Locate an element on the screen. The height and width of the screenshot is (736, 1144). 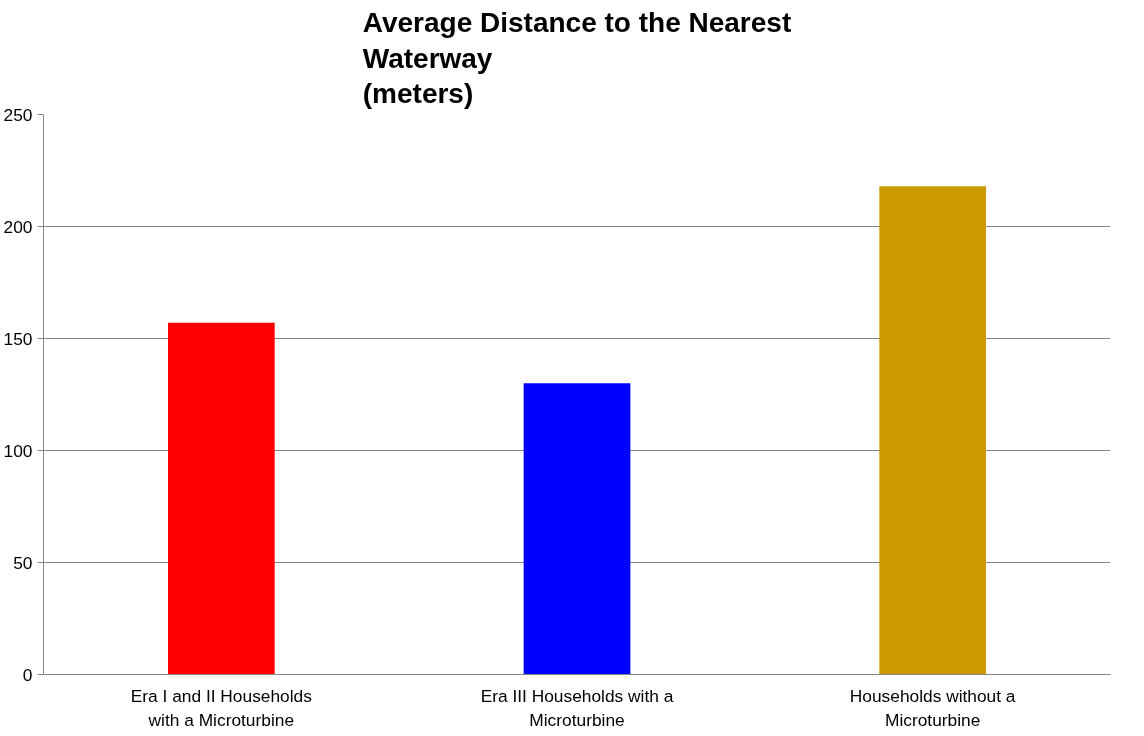
y-tick-label: 200 is located at coordinates (18, 226).